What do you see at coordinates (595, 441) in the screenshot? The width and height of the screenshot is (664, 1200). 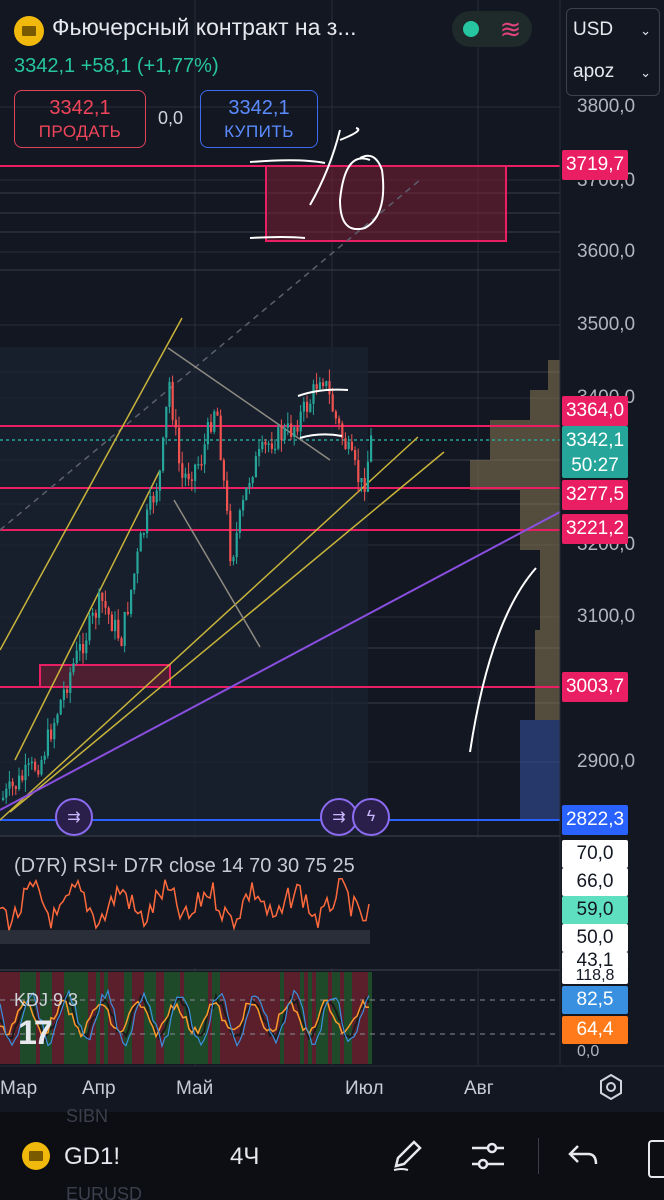 I see `current-price-tag: 3342,1` at bounding box center [595, 441].